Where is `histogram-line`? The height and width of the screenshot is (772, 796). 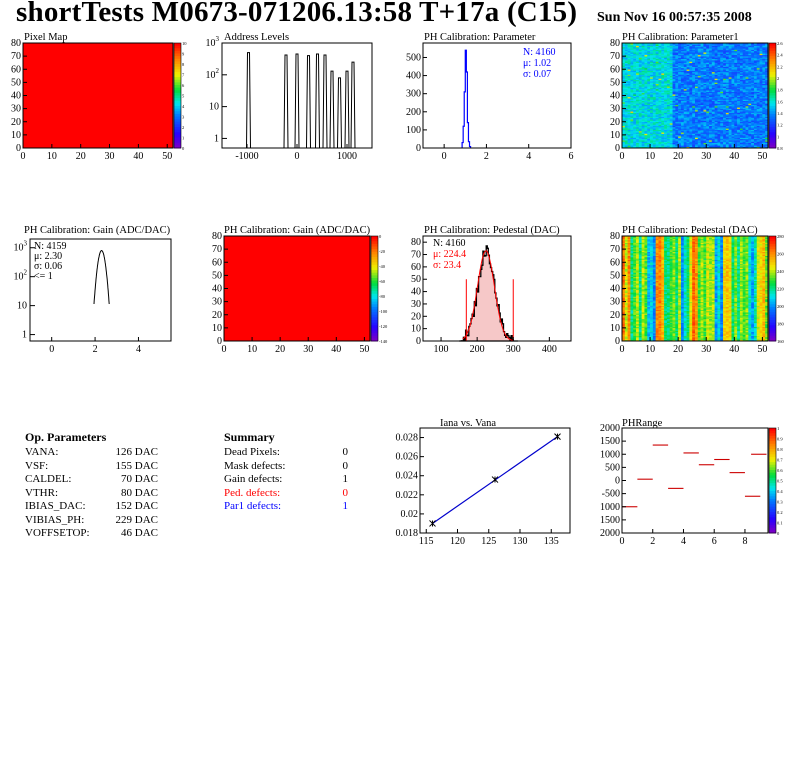
histogram-line is located at coordinates (466, 98).